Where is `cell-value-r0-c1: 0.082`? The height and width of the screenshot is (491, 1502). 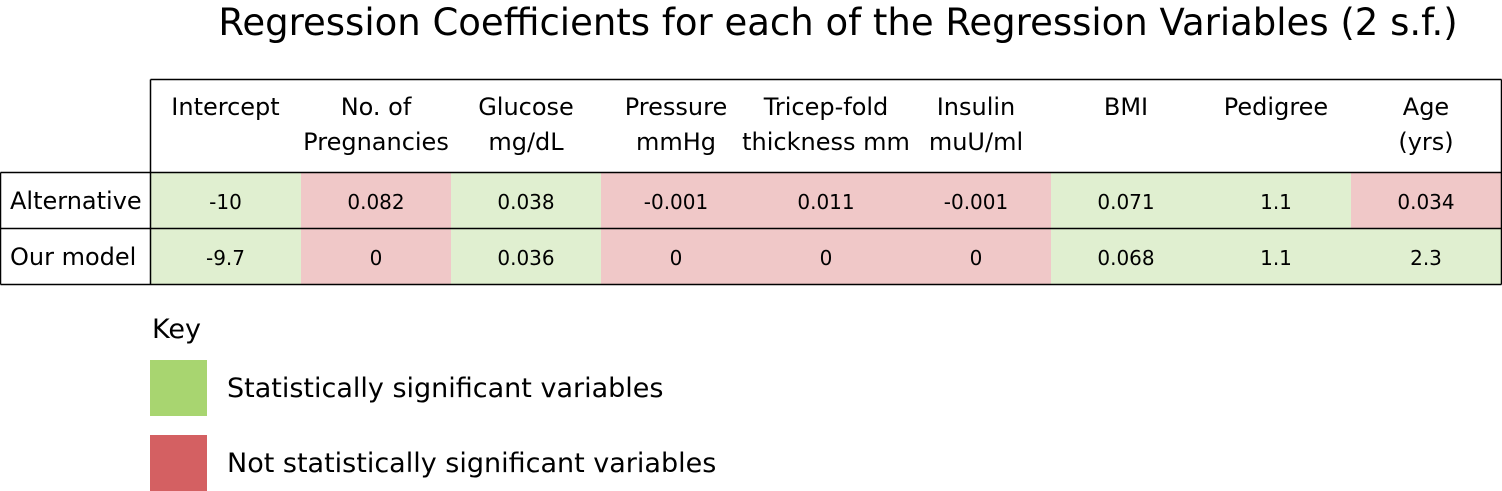
cell-value-r0-c1: 0.082 is located at coordinates (375, 202).